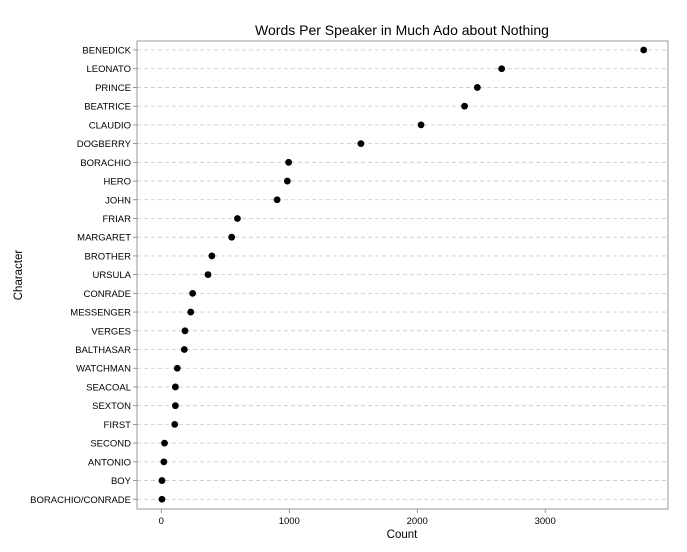 Image resolution: width=687 pixels, height=552 pixels. What do you see at coordinates (104, 238) in the screenshot?
I see `y-tick-label: MARGARET` at bounding box center [104, 238].